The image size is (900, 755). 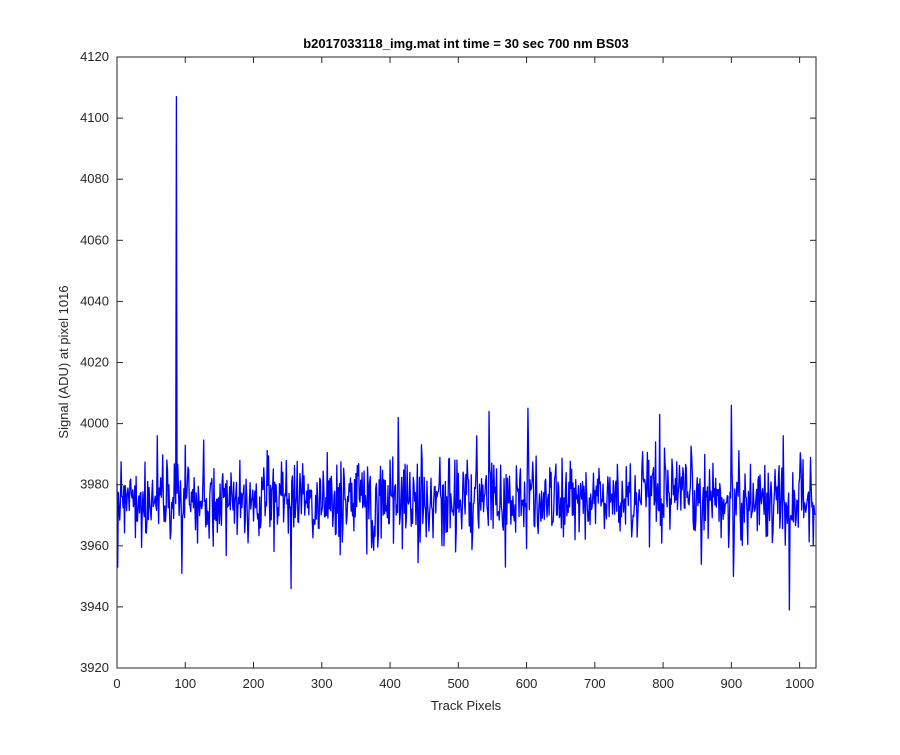 What do you see at coordinates (799, 683) in the screenshot?
I see `x-tick-label: 1000` at bounding box center [799, 683].